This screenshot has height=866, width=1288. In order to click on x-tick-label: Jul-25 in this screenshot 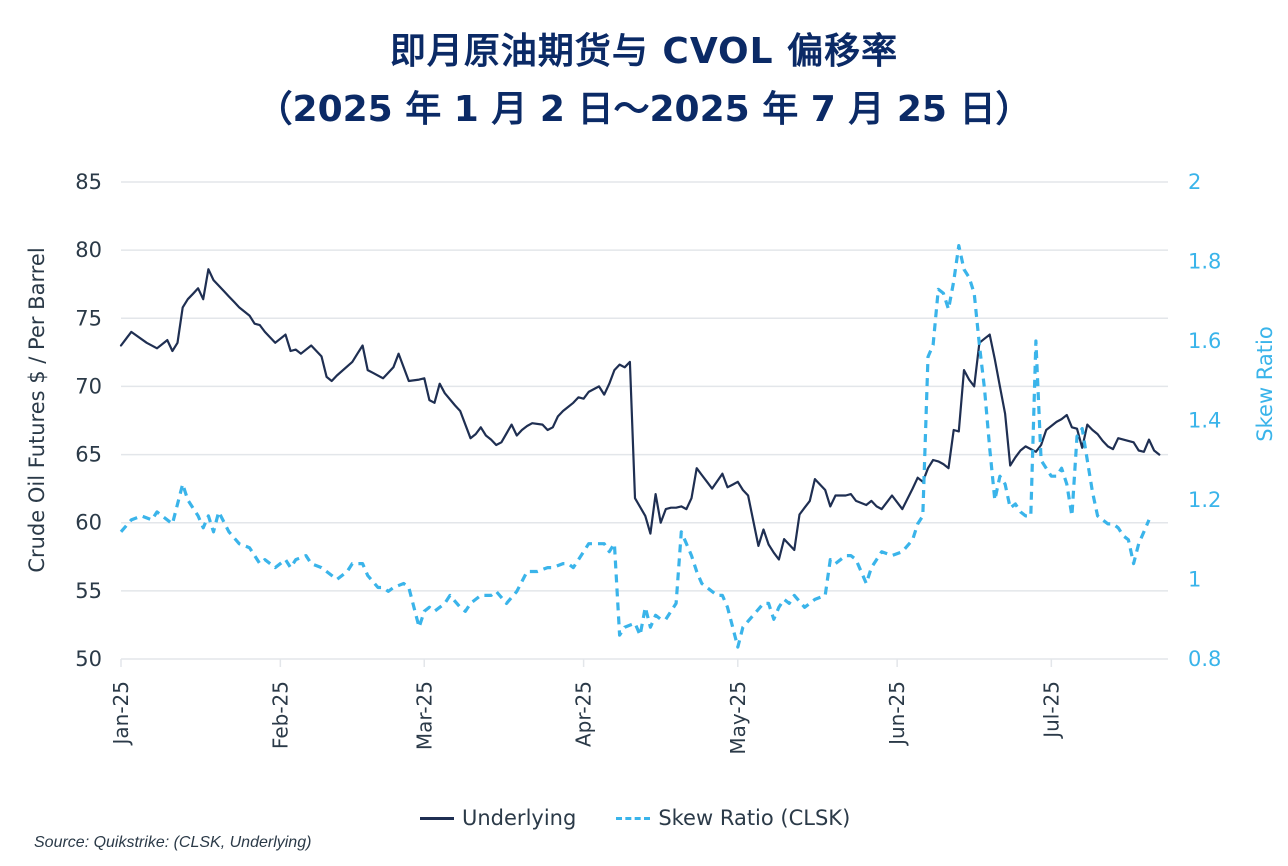, I will do `click(1051, 710)`.